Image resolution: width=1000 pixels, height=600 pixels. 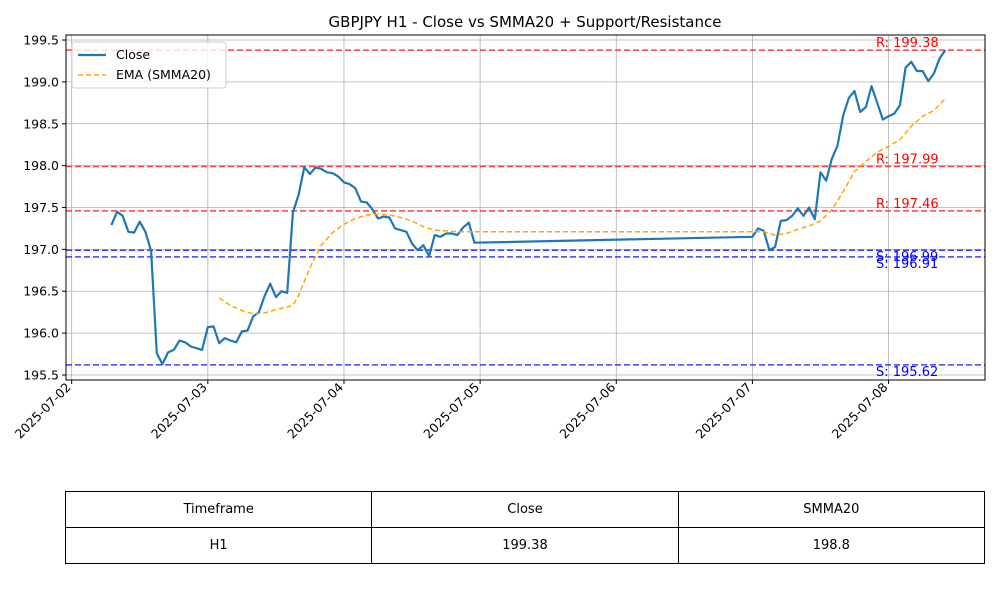 I want to click on y-tick-label: 198.5, so click(x=41, y=123).